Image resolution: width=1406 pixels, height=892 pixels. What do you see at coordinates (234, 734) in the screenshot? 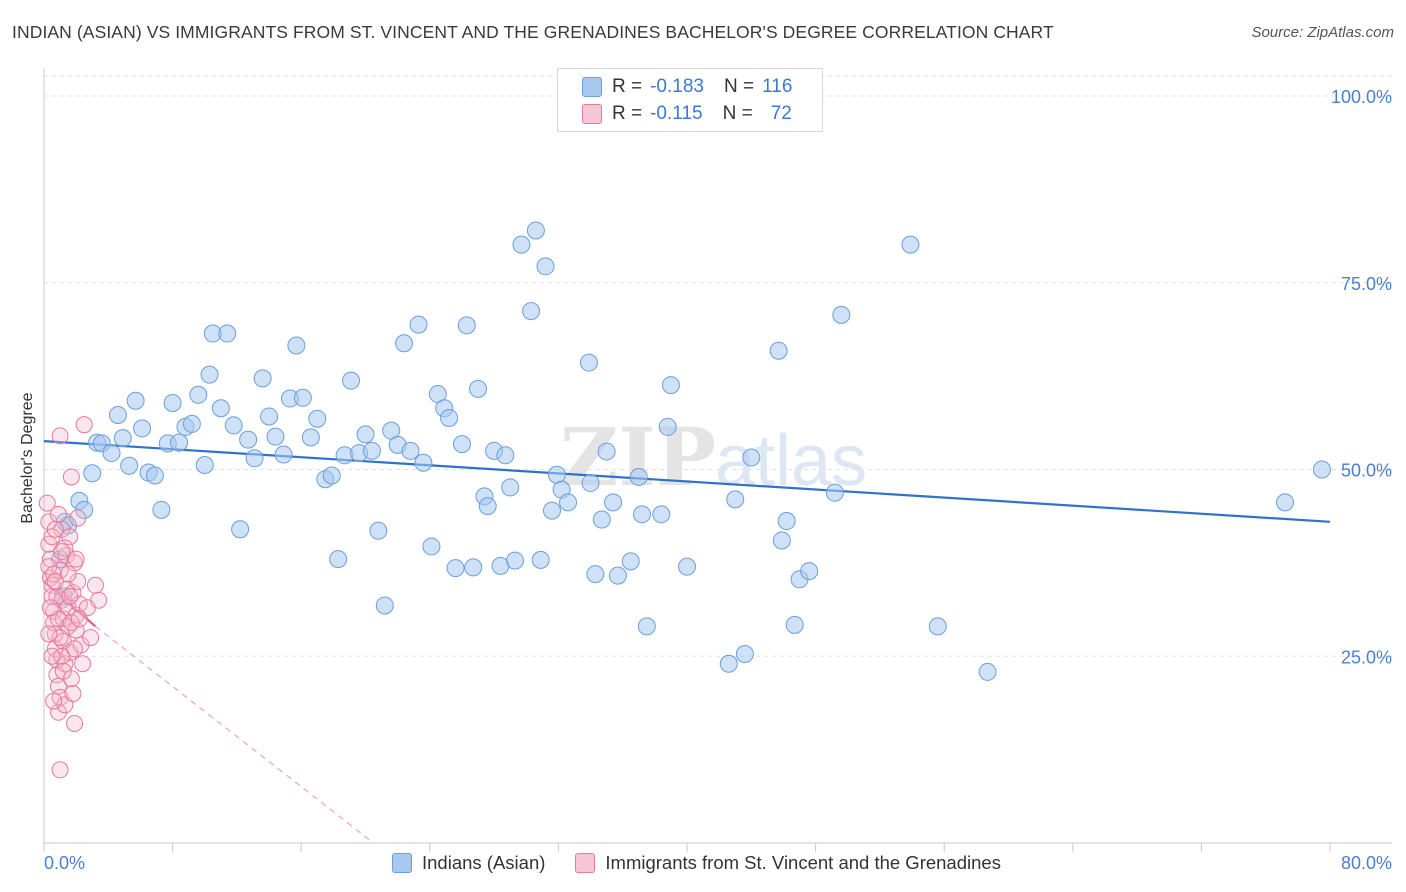
I see `trend-line-st-vincent-extension` at bounding box center [234, 734].